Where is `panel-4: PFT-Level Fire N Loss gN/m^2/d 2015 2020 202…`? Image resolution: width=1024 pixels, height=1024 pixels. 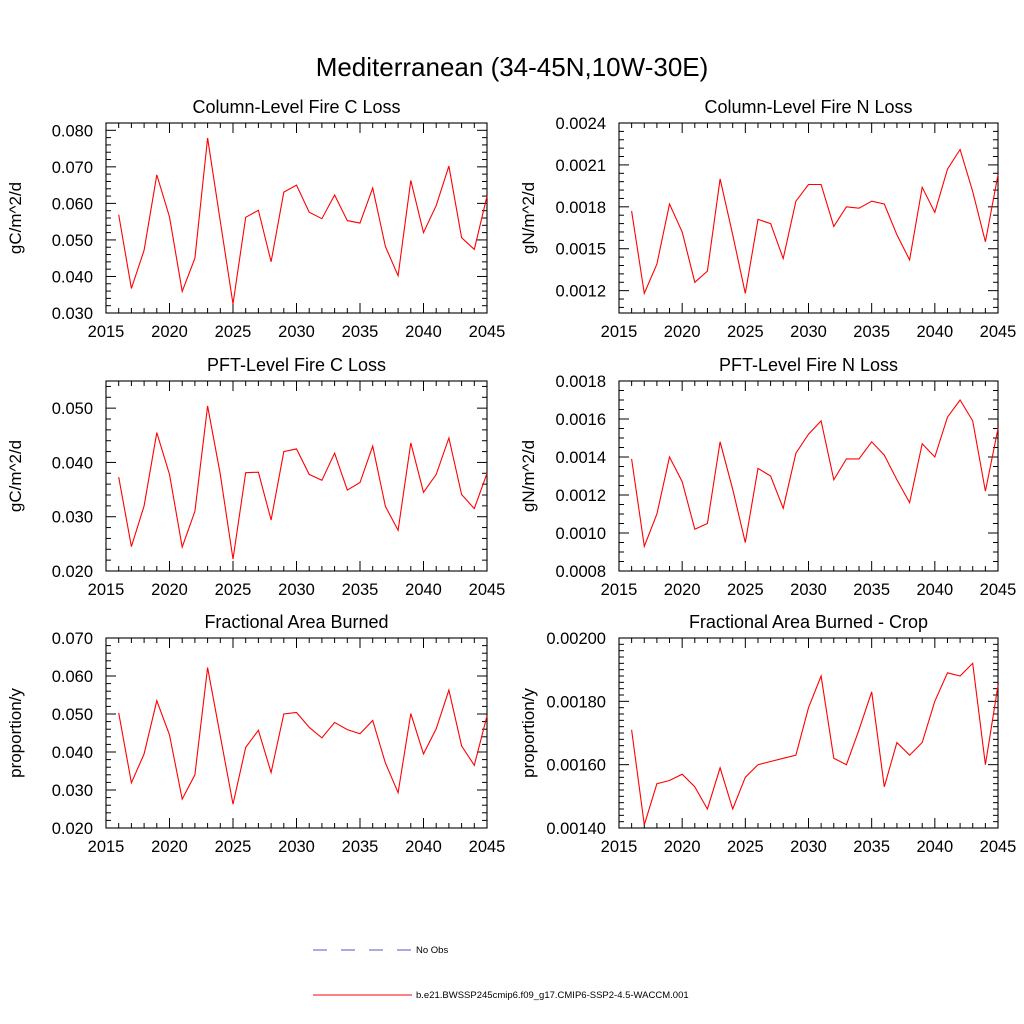 panel-4: PFT-Level Fire N Loss gN/m^2/d 2015 2020 202… is located at coordinates (767, 477).